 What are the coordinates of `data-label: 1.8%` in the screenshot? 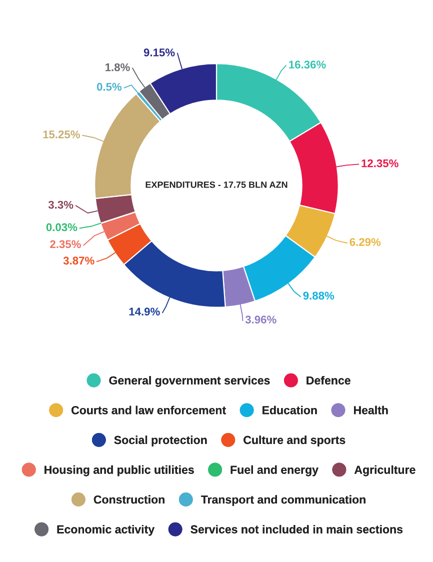 It's located at (118, 67).